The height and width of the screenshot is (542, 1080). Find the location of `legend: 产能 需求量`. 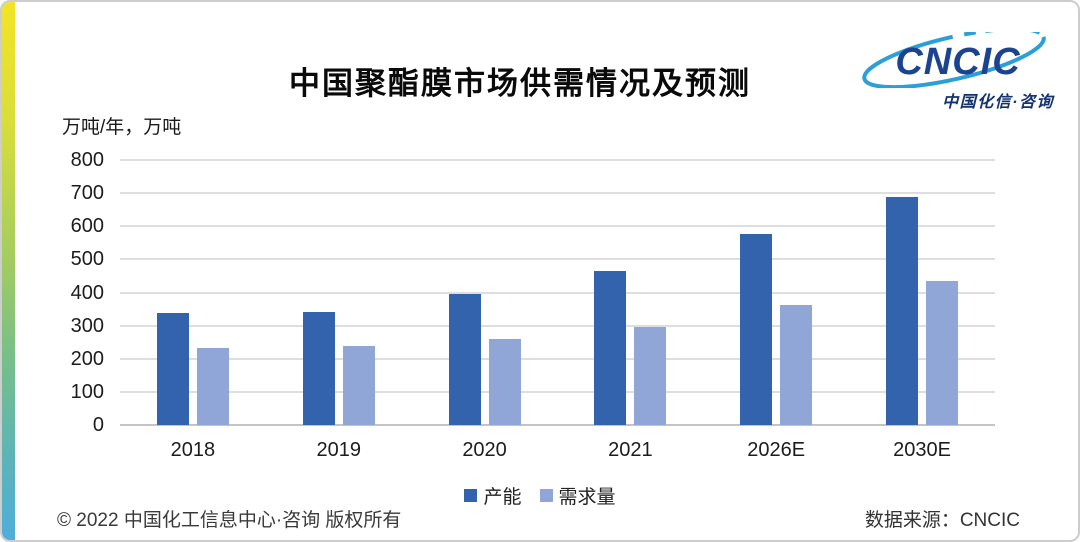

legend: 产能 需求量 is located at coordinates (540, 495).